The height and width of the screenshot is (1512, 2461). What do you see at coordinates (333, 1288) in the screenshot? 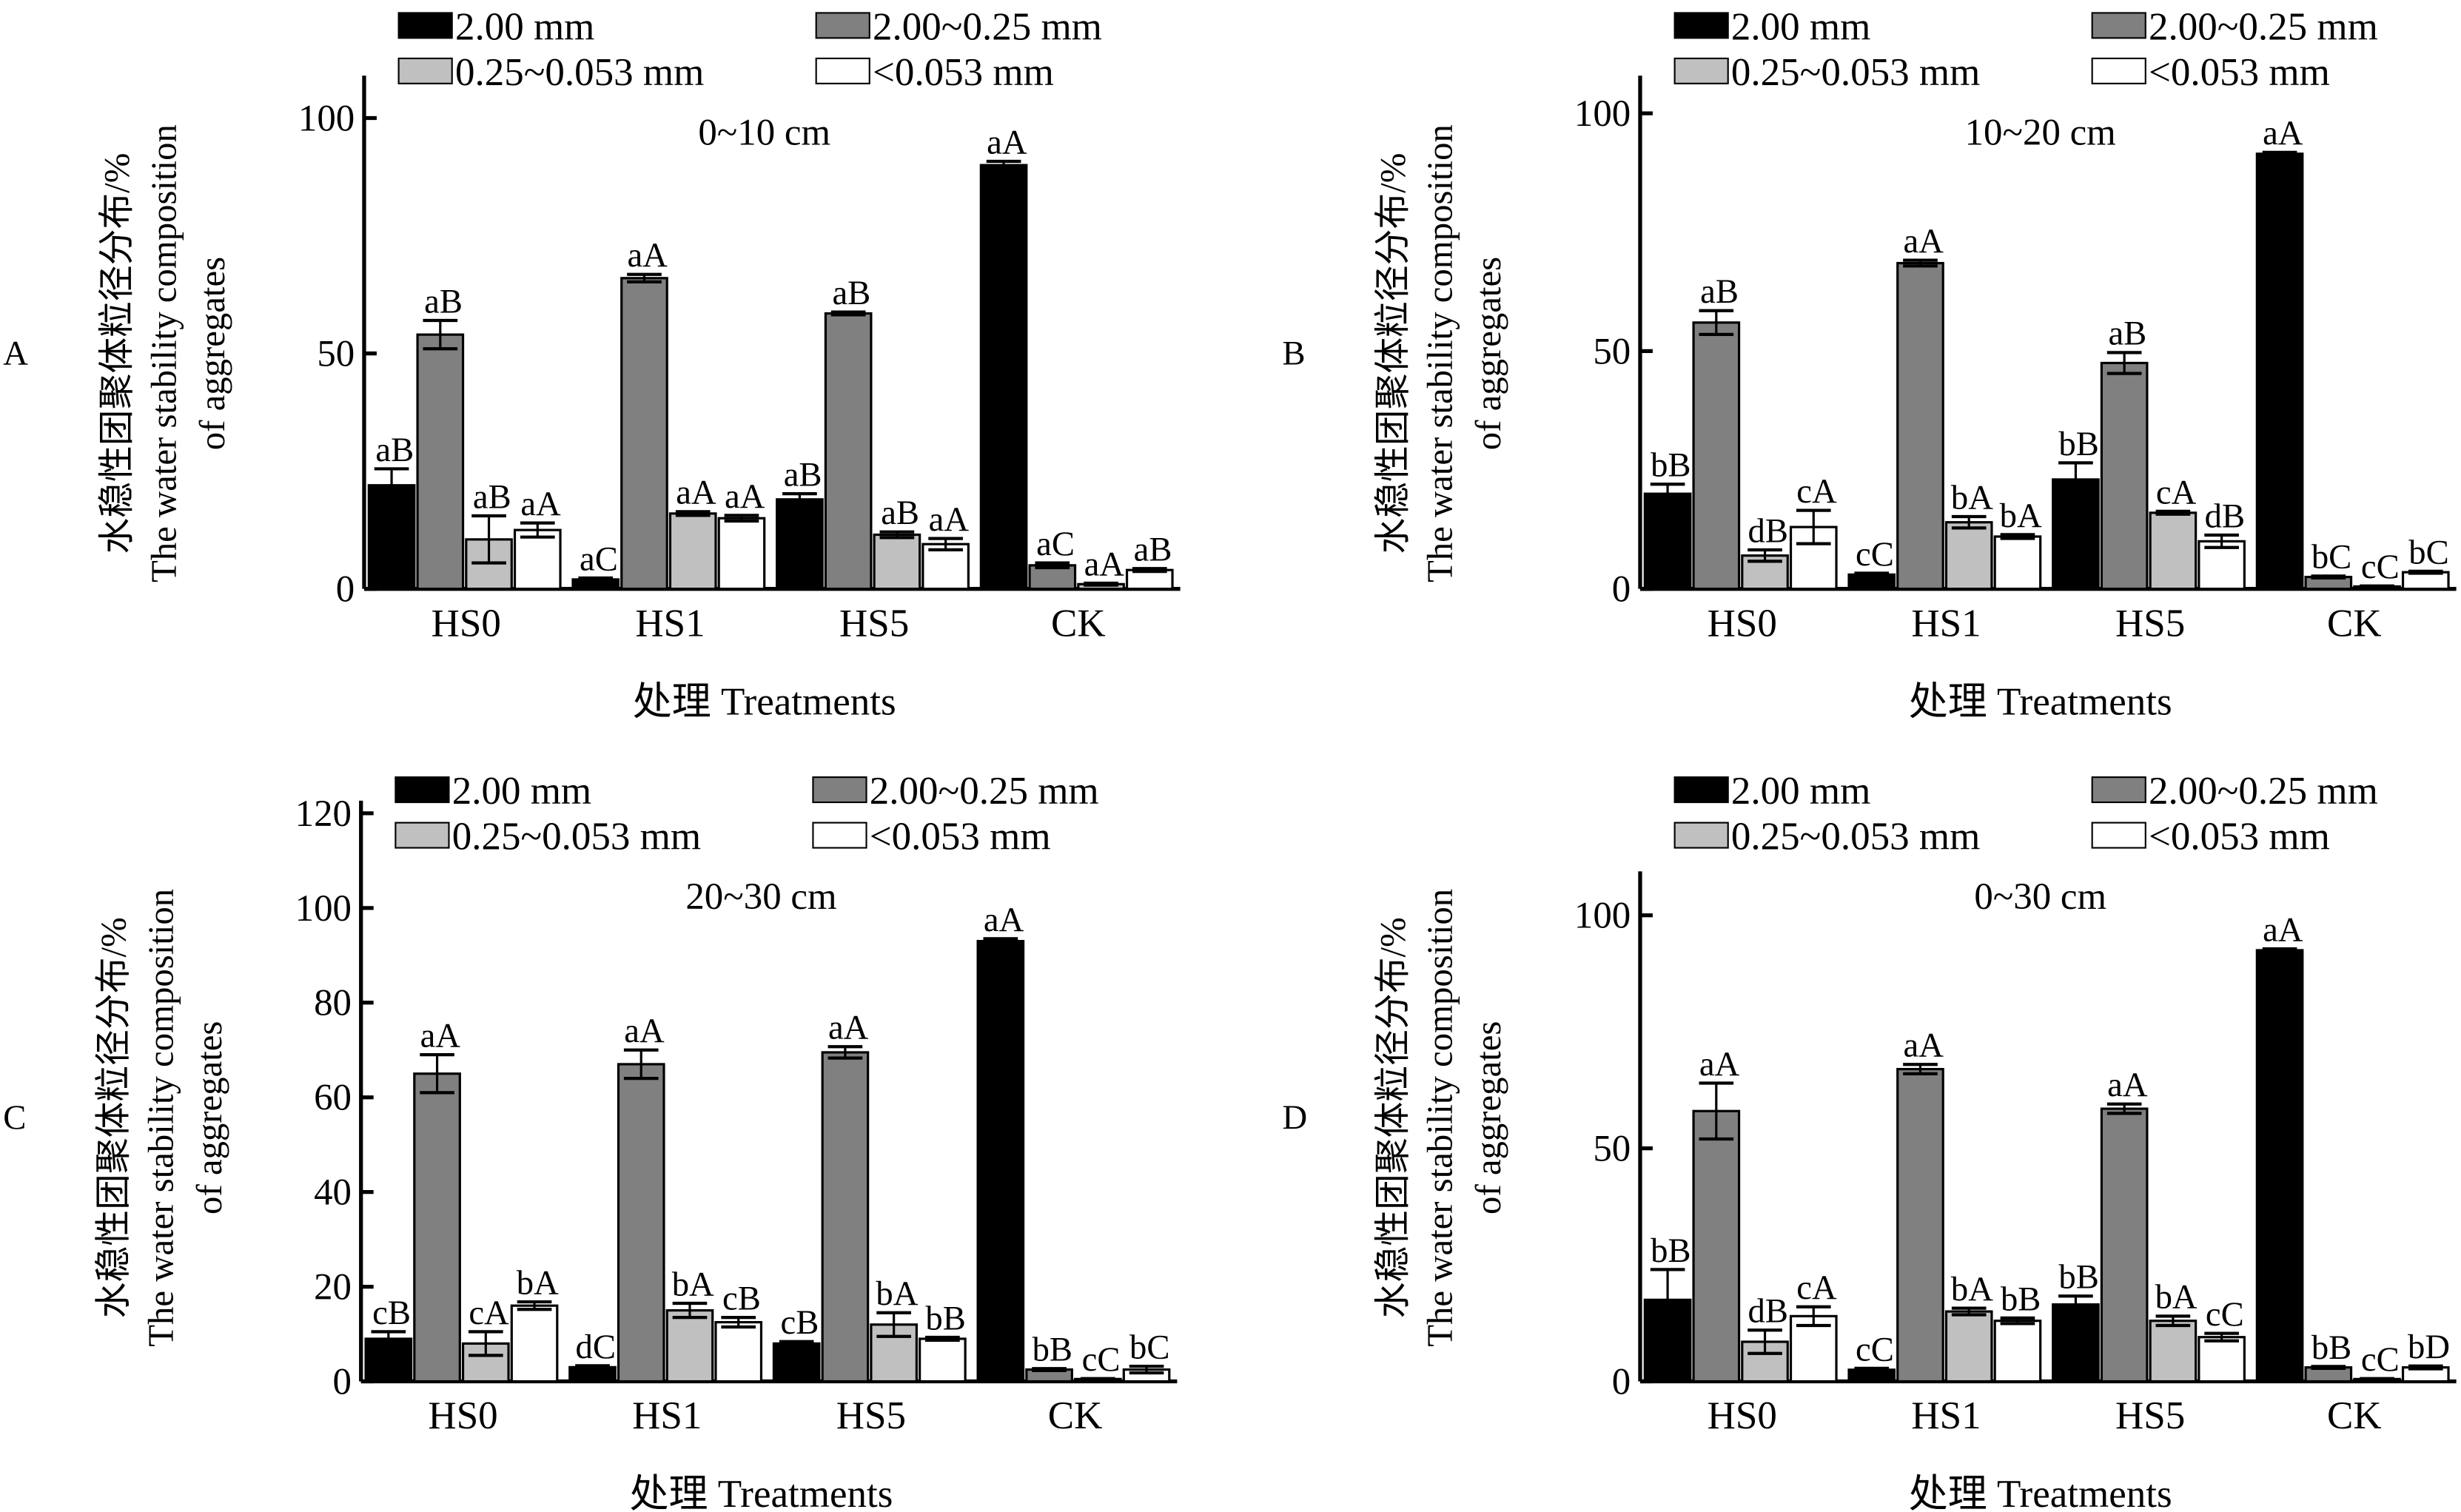
I see `y-tick-label: 20` at bounding box center [333, 1288].